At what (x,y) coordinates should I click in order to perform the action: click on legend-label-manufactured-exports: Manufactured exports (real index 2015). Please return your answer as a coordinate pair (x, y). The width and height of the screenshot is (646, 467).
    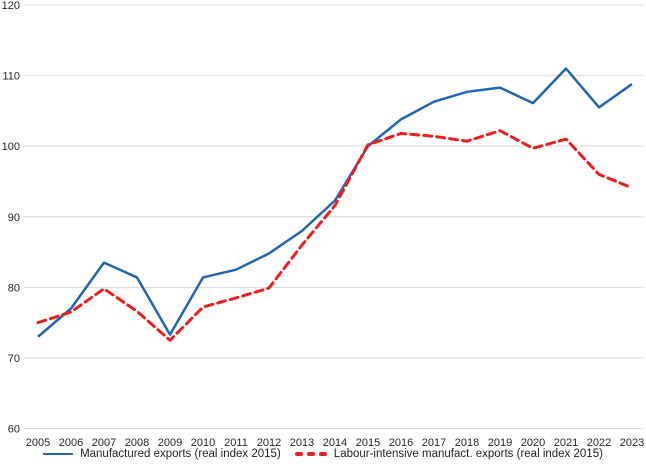
    Looking at the image, I should click on (180, 454).